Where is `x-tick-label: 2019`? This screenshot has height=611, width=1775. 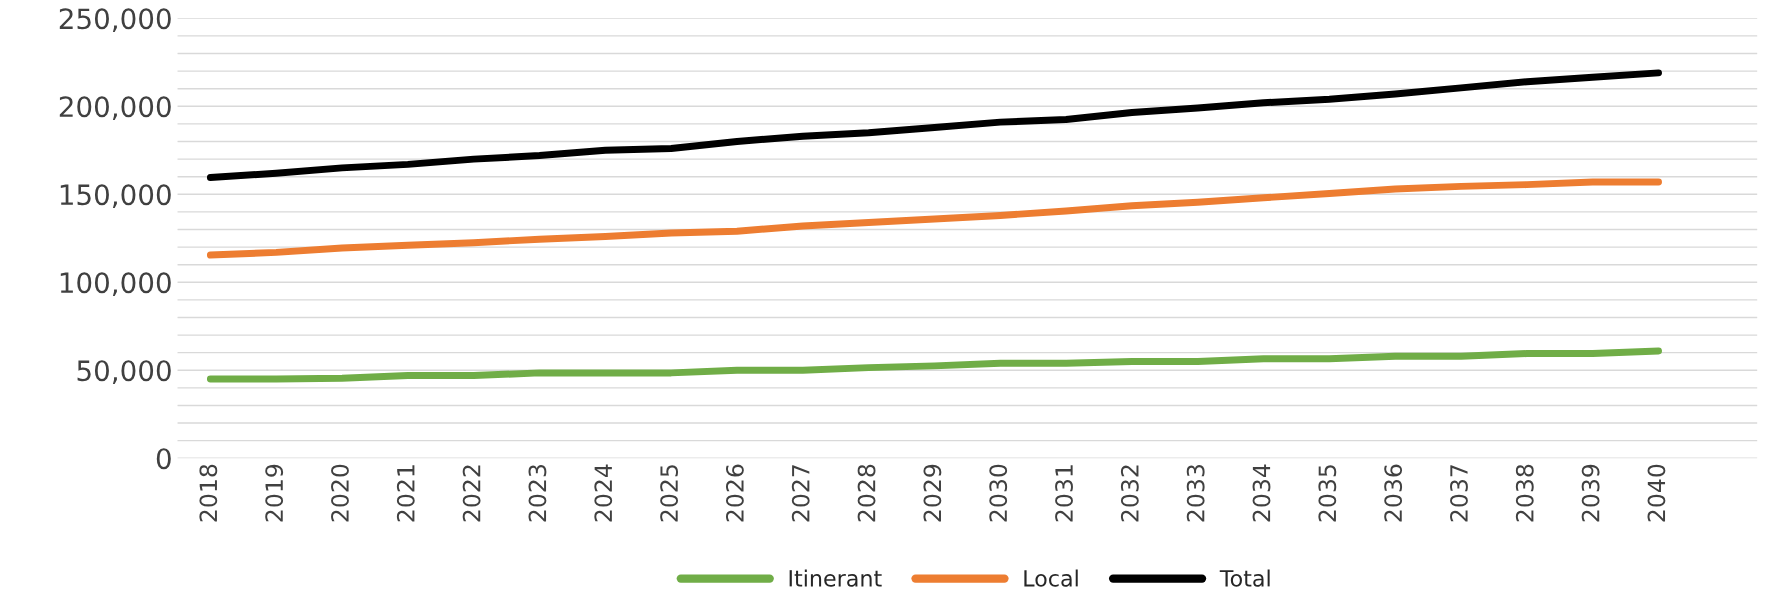 x-tick-label: 2019 is located at coordinates (274, 493).